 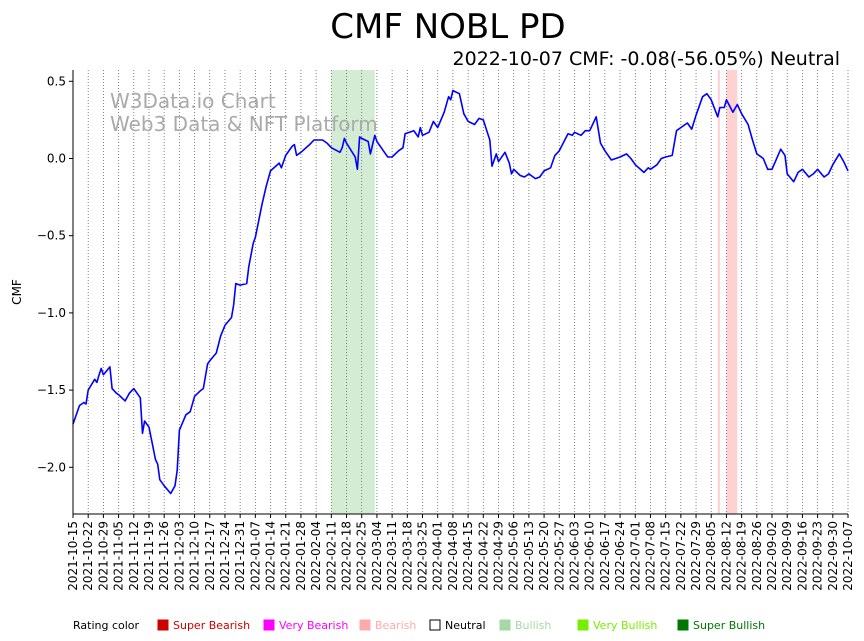 I want to click on x-tick-label: 2022-04-15, so click(x=468, y=556).